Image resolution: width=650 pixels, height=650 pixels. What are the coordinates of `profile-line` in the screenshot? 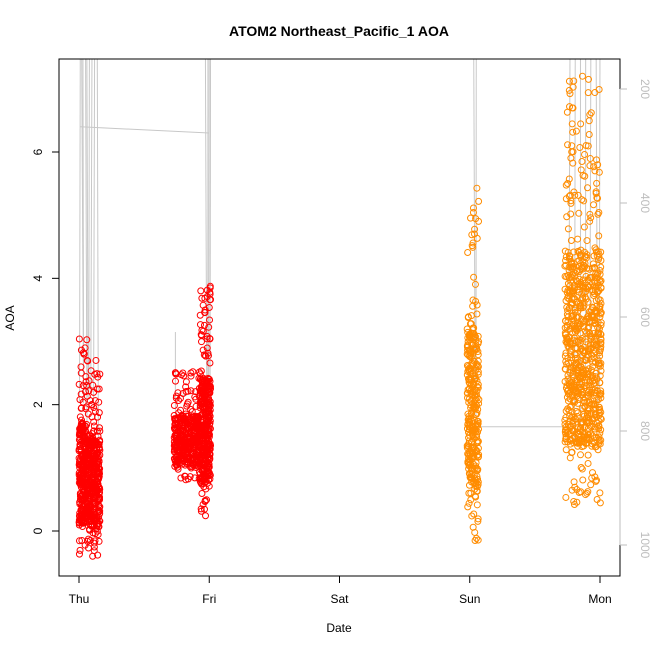 It's located at (80, 230).